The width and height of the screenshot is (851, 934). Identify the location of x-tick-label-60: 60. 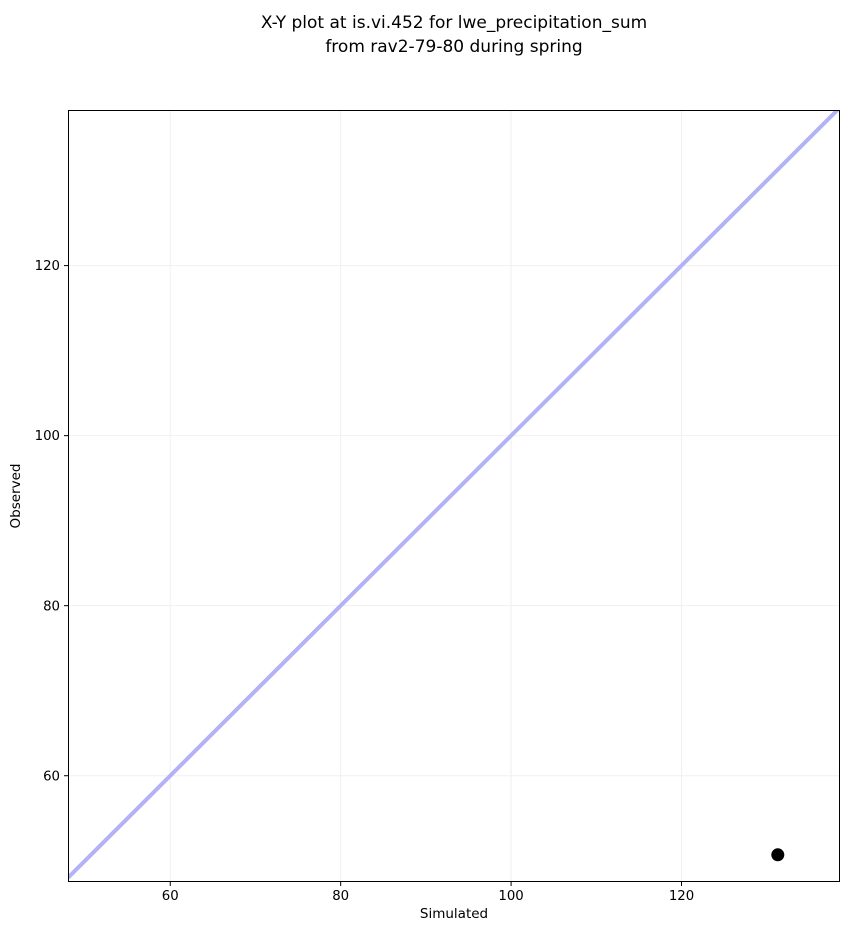
(170, 896).